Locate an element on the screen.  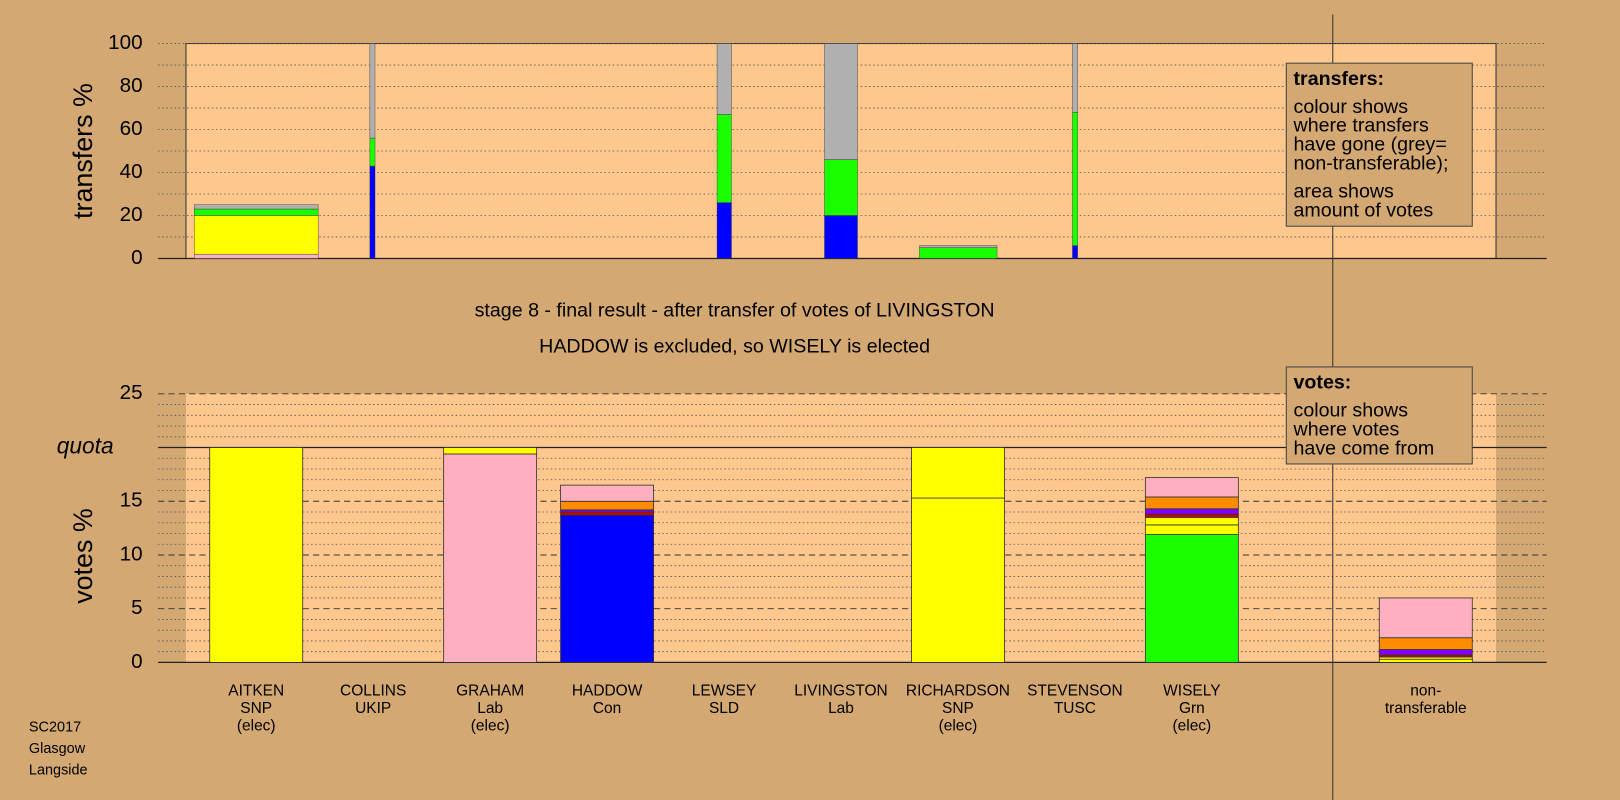
legend-text: where votes is located at coordinates (1346, 429).